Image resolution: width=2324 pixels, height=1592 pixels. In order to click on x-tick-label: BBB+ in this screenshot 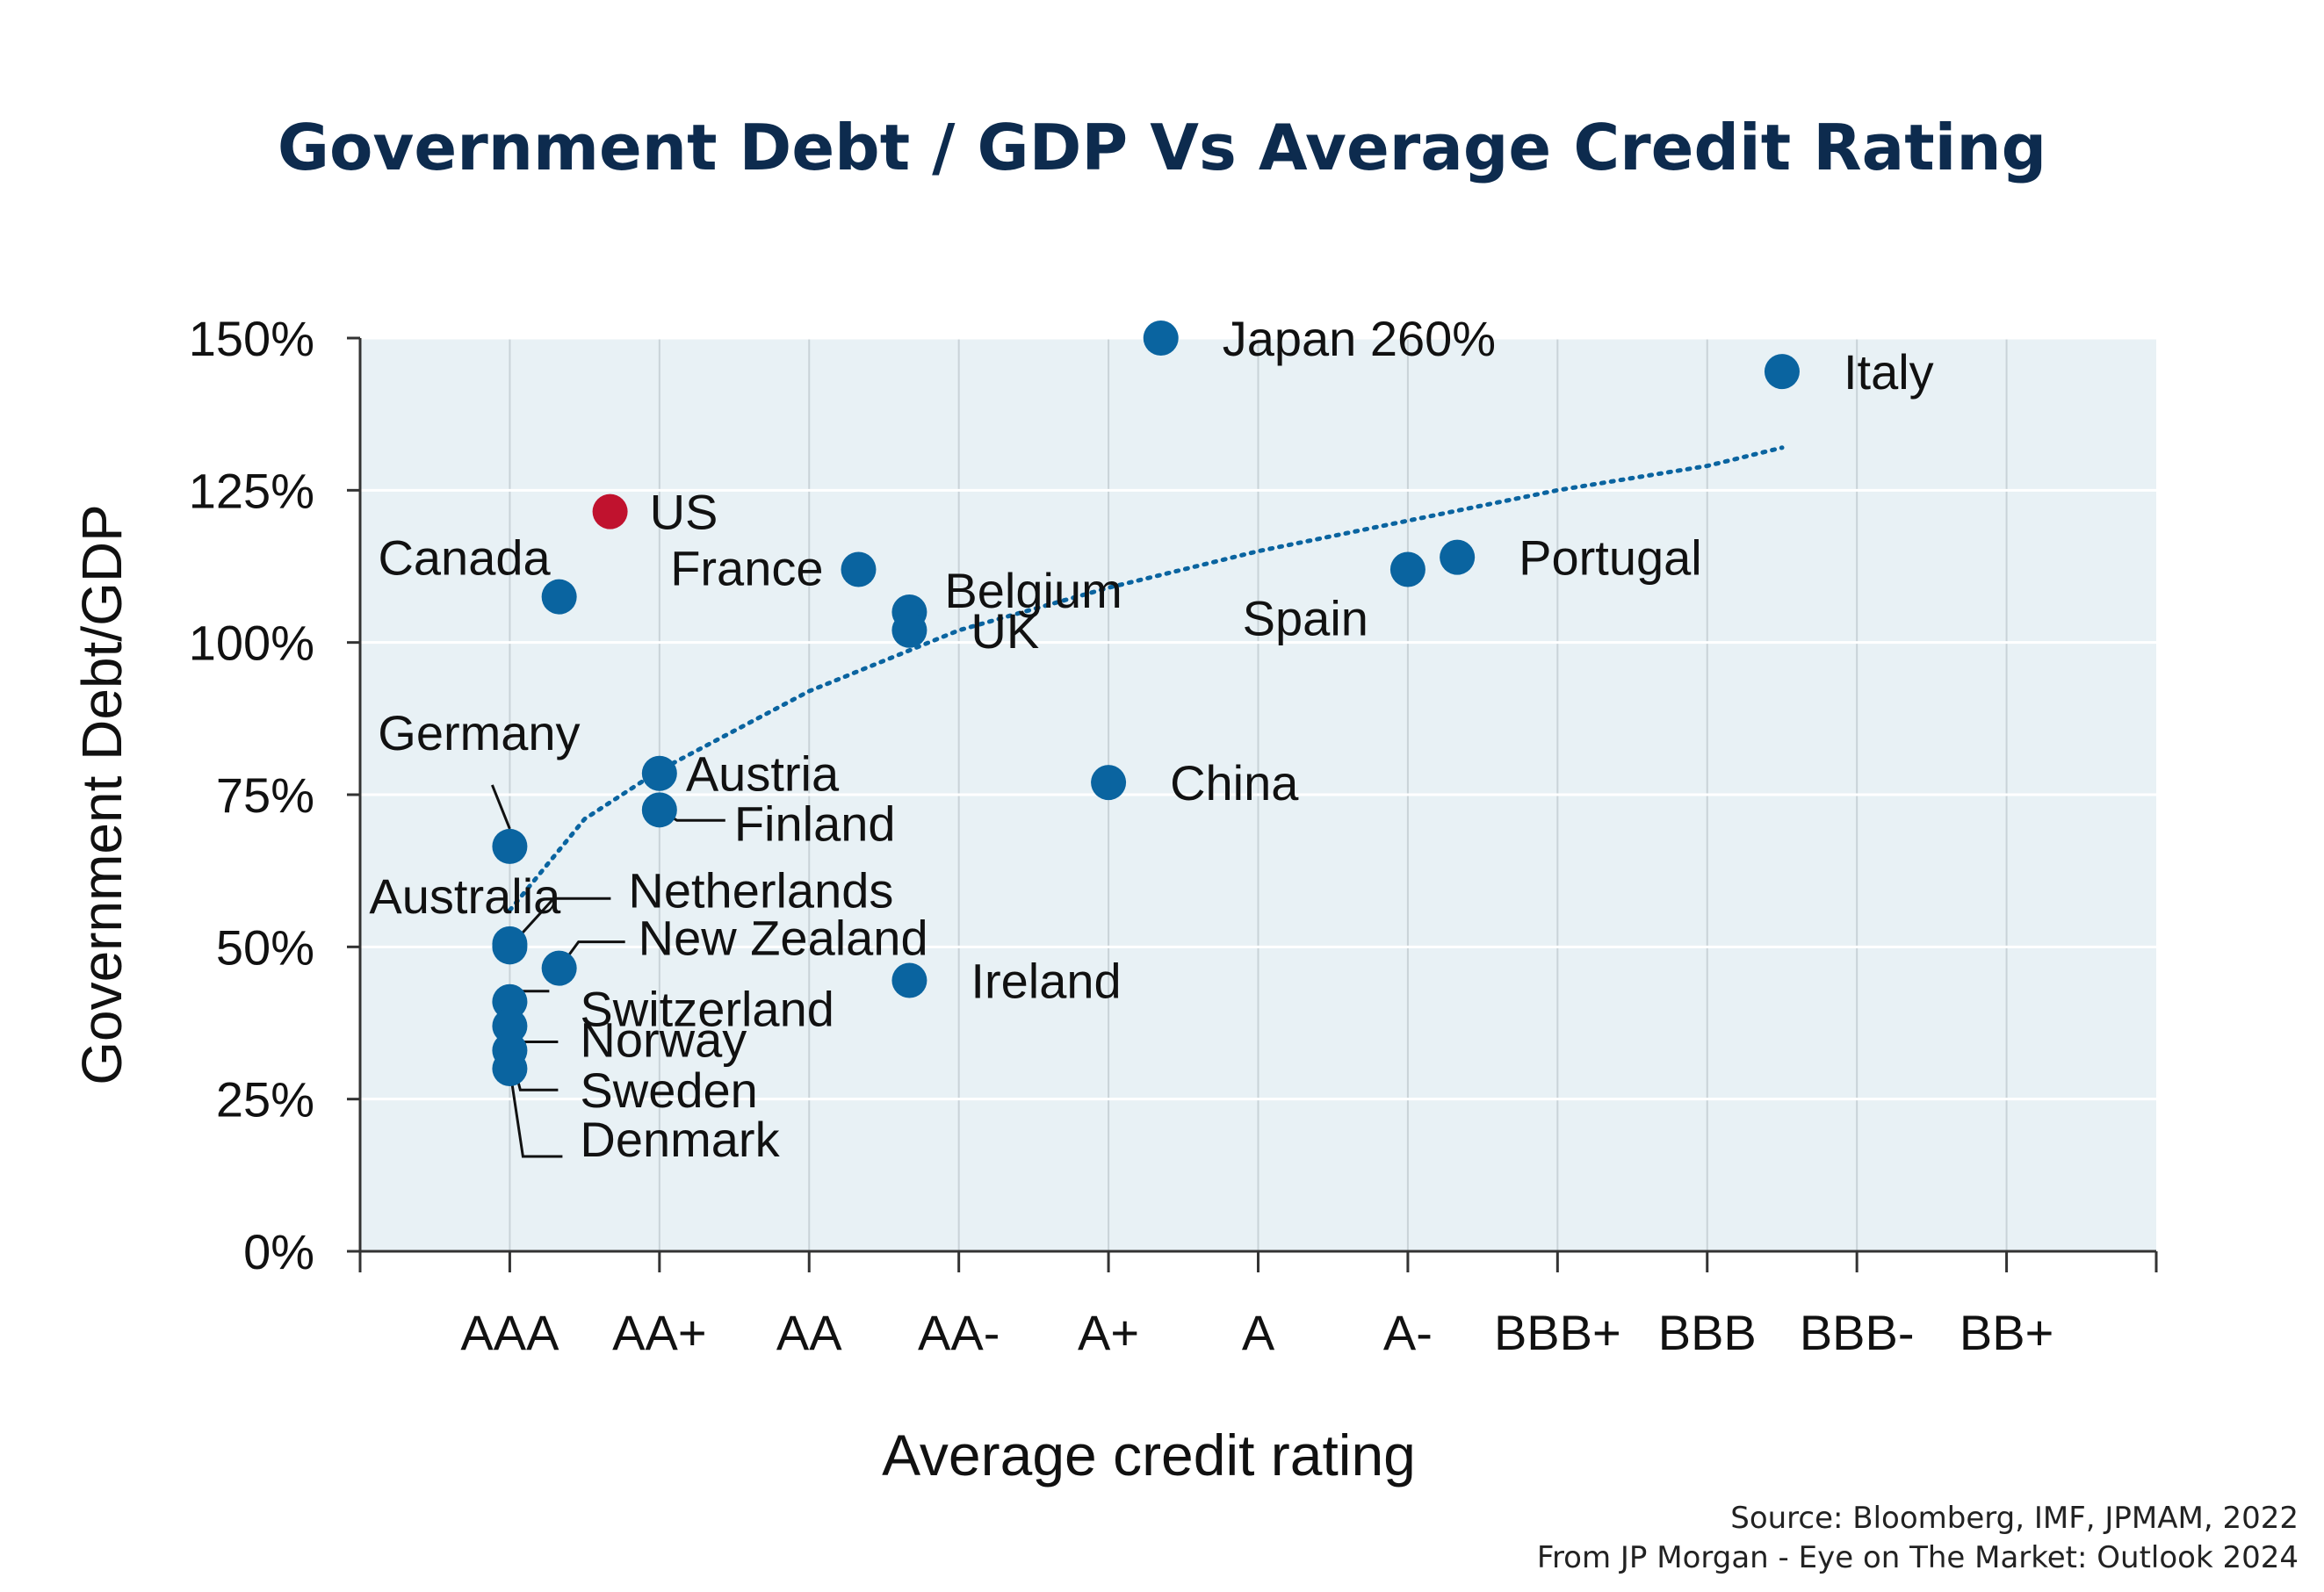, I will do `click(1557, 1332)`.